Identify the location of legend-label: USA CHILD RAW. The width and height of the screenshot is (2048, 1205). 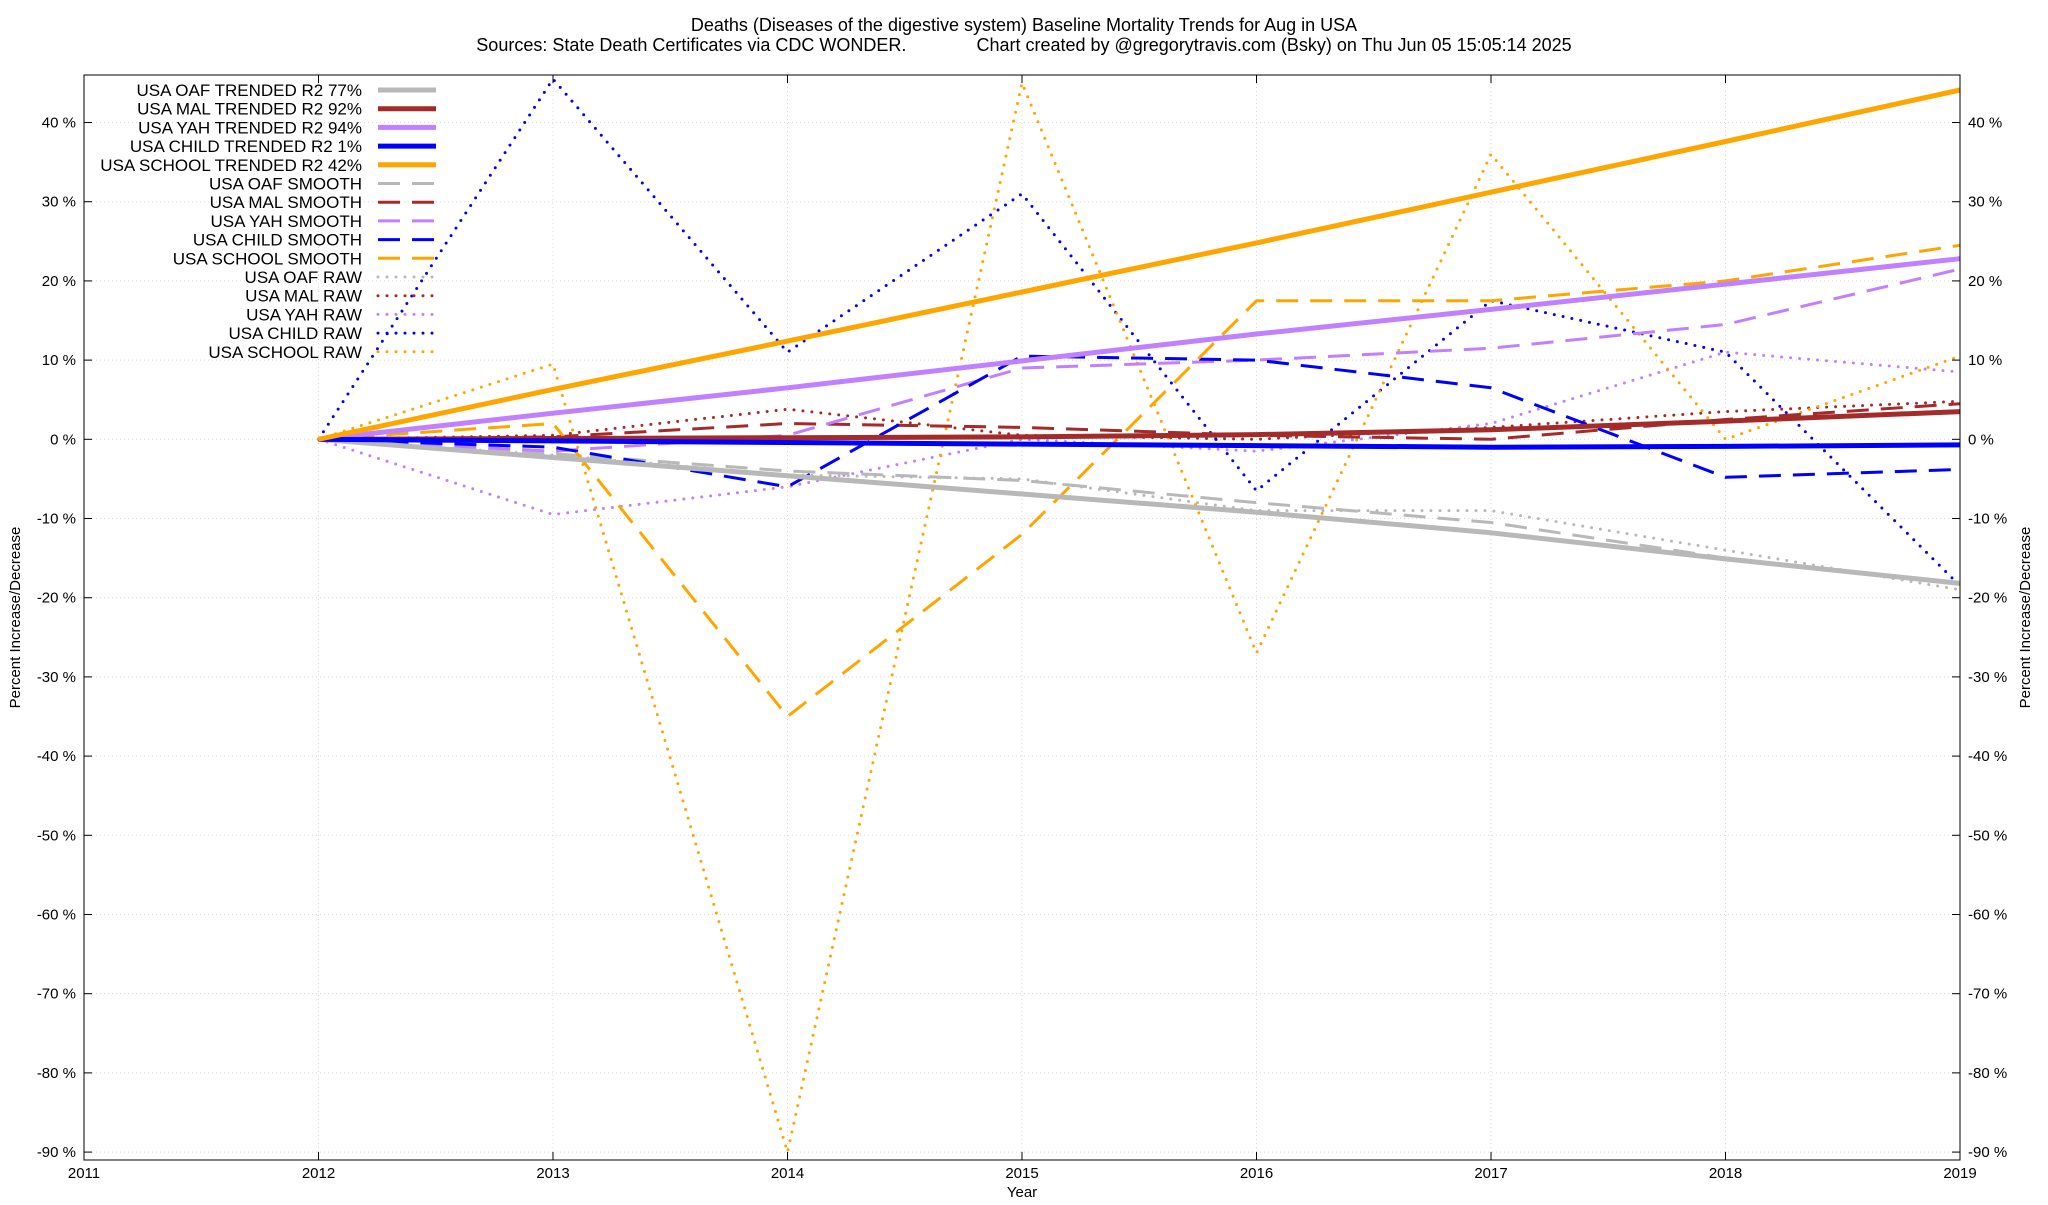
(295, 333).